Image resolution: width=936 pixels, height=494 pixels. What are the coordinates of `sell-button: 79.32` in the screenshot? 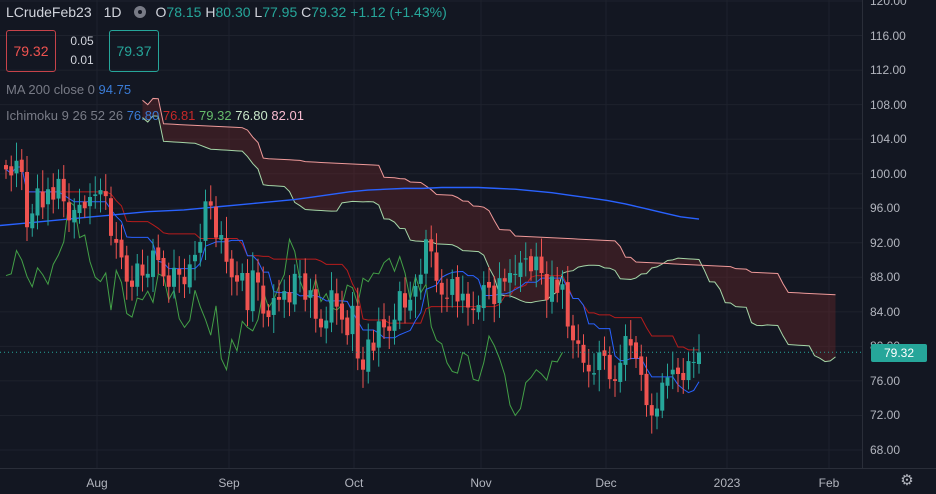 It's located at (31, 51).